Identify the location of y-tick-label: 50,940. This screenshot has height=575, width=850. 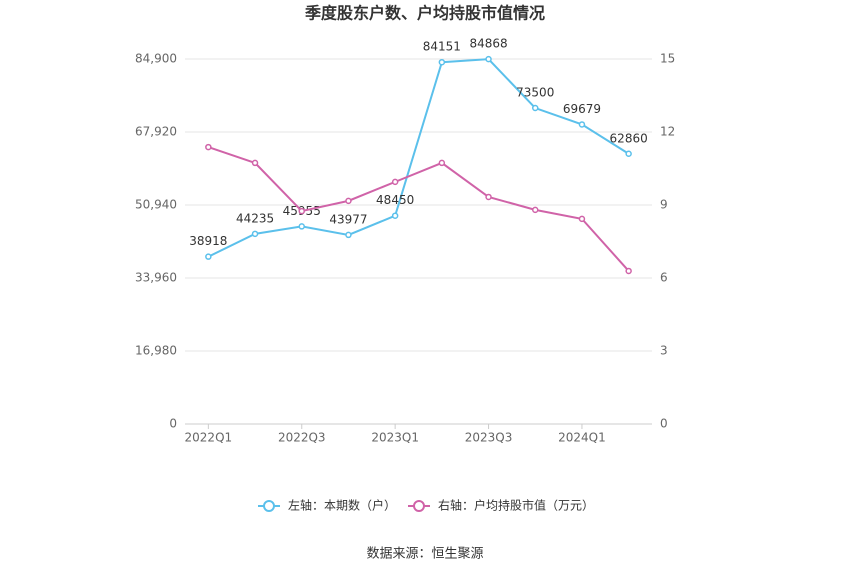
(156, 205).